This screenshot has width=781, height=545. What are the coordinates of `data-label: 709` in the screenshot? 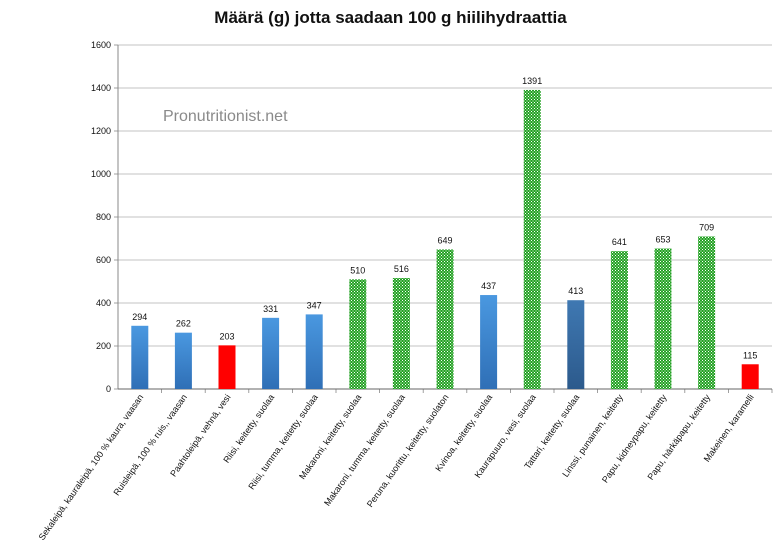 It's located at (706, 228).